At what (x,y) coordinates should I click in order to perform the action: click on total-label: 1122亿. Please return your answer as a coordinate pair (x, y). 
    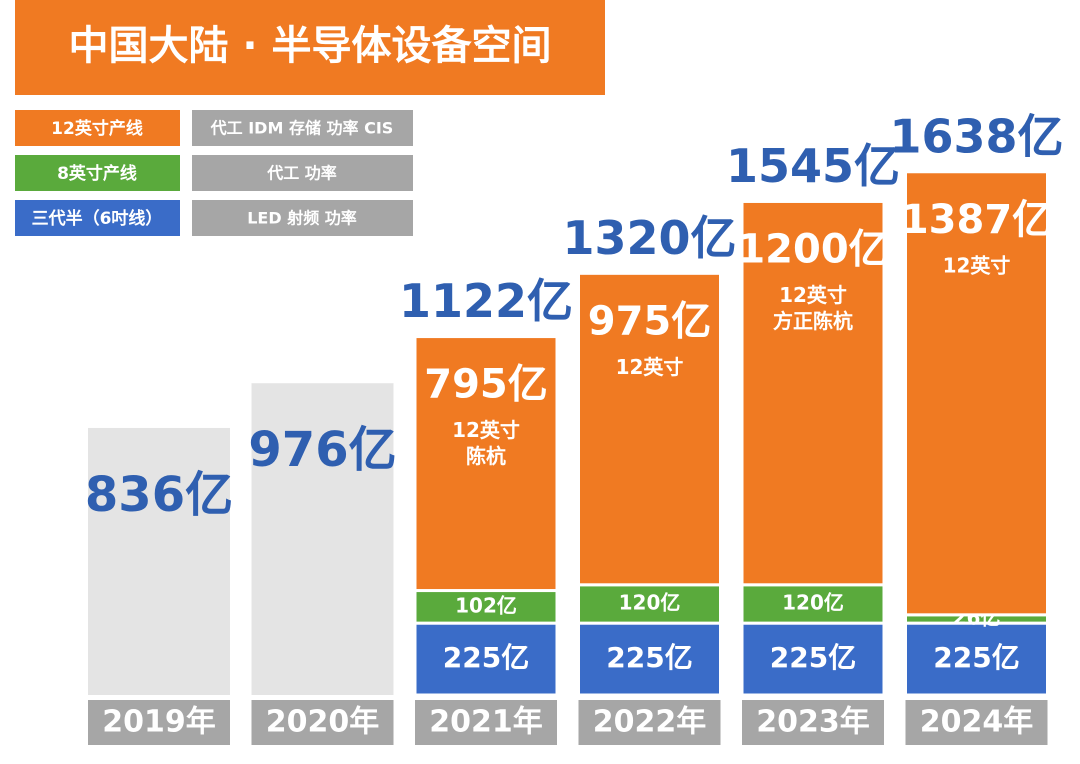
    Looking at the image, I should click on (486, 301).